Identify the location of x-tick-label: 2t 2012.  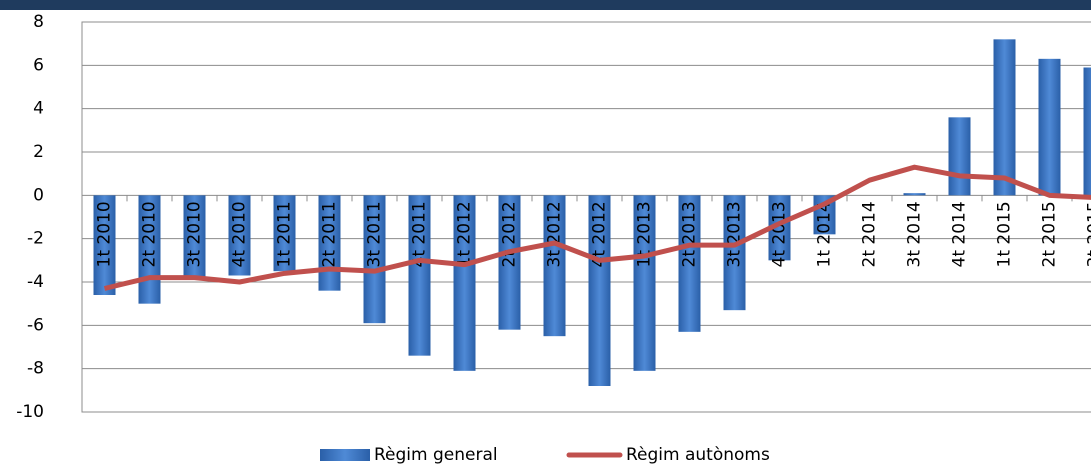
(510, 234).